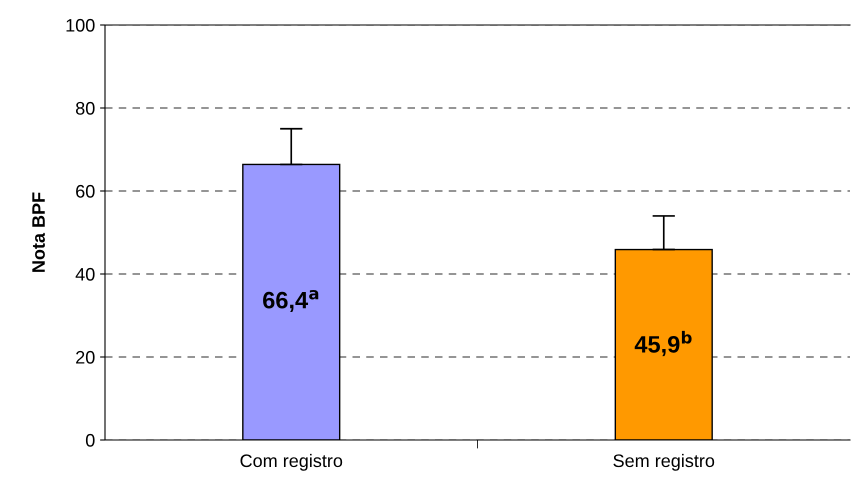 Image resolution: width=851 pixels, height=487 pixels. I want to click on y-tick-label: 20, so click(85, 357).